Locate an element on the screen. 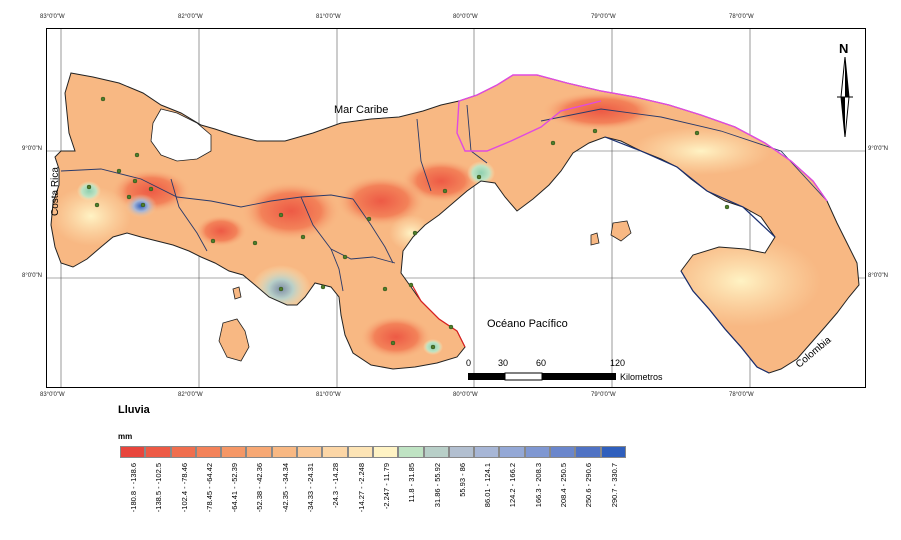 Image resolution: width=901 pixels, height=540 pixels. kuna-yala-boundary is located at coordinates (642, 138).